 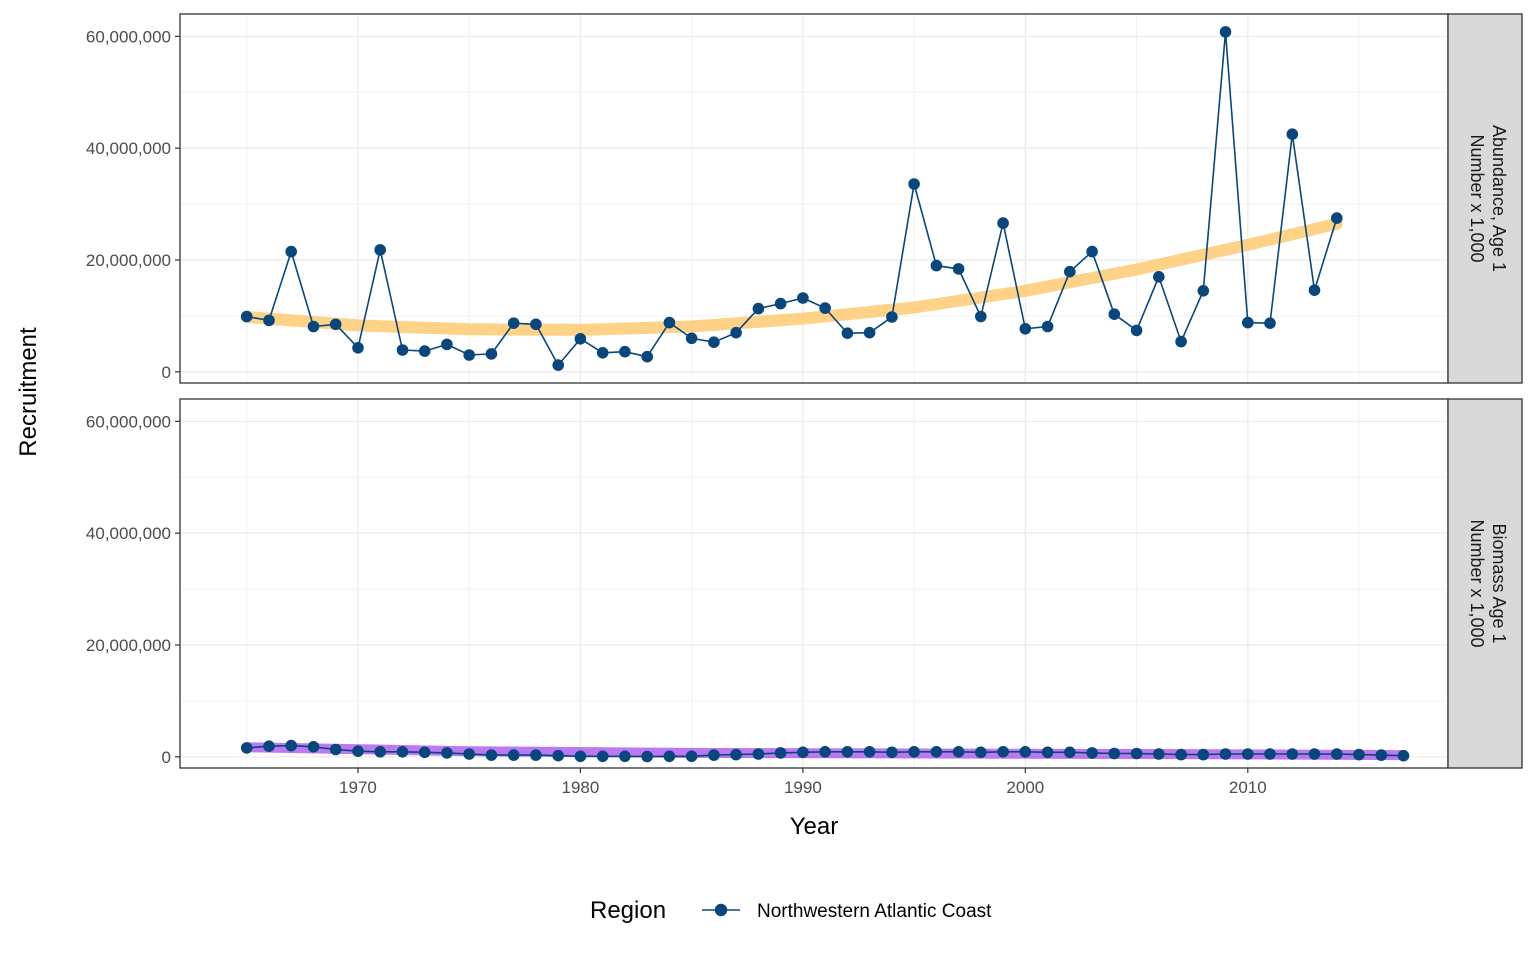 I want to click on y-tick-label: 0, so click(x=166, y=372).